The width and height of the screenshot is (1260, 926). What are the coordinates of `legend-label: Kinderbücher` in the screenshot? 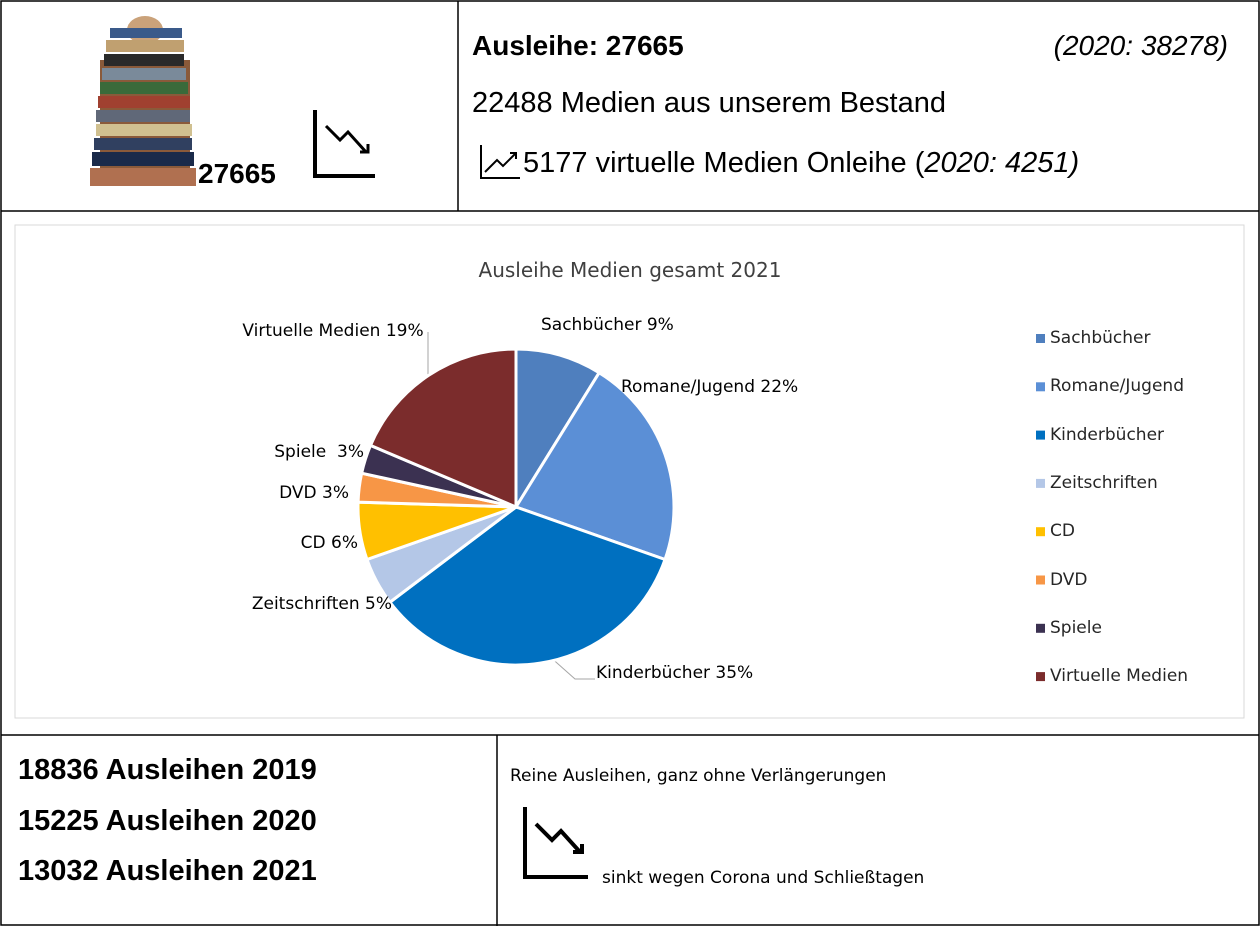 It's located at (1107, 434).